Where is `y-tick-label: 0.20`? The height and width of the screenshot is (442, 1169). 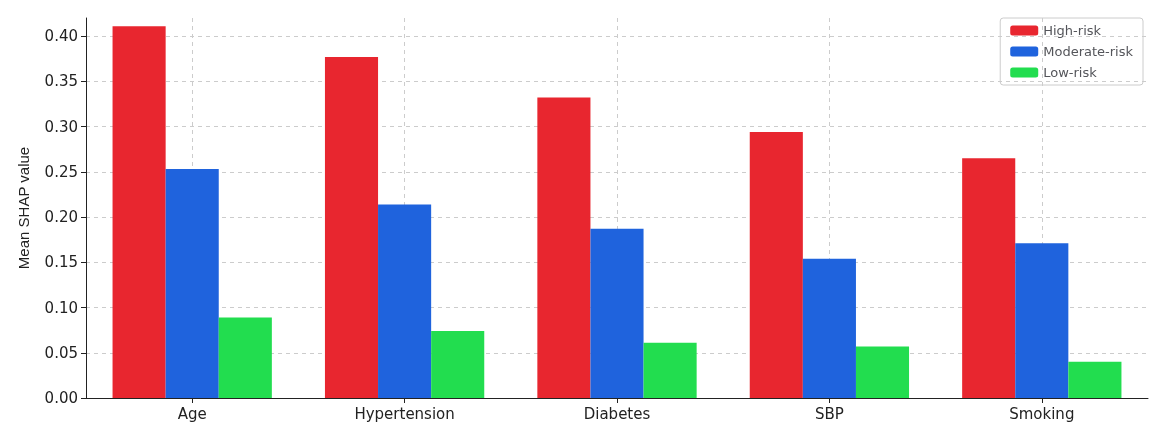
y-tick-label: 0.20 is located at coordinates (61, 217).